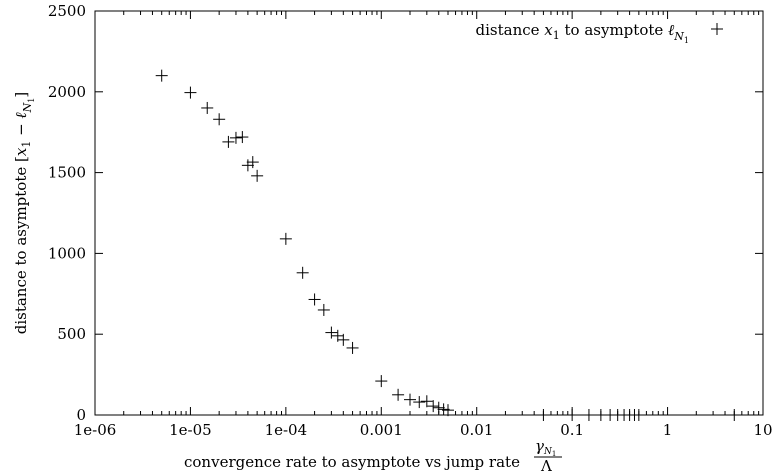 The image size is (776, 476). I want to click on svg-text: Λ, so click(546, 466).